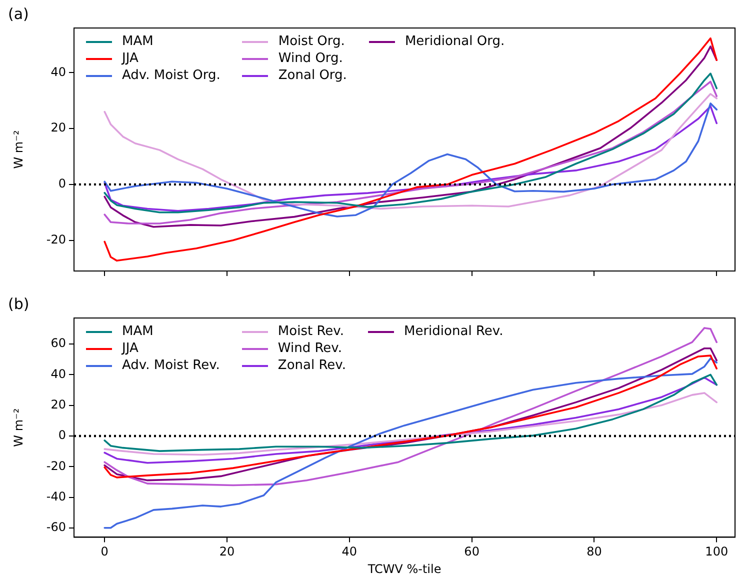  What do you see at coordinates (104, 551) in the screenshot?
I see `x-tick-label: 0` at bounding box center [104, 551].